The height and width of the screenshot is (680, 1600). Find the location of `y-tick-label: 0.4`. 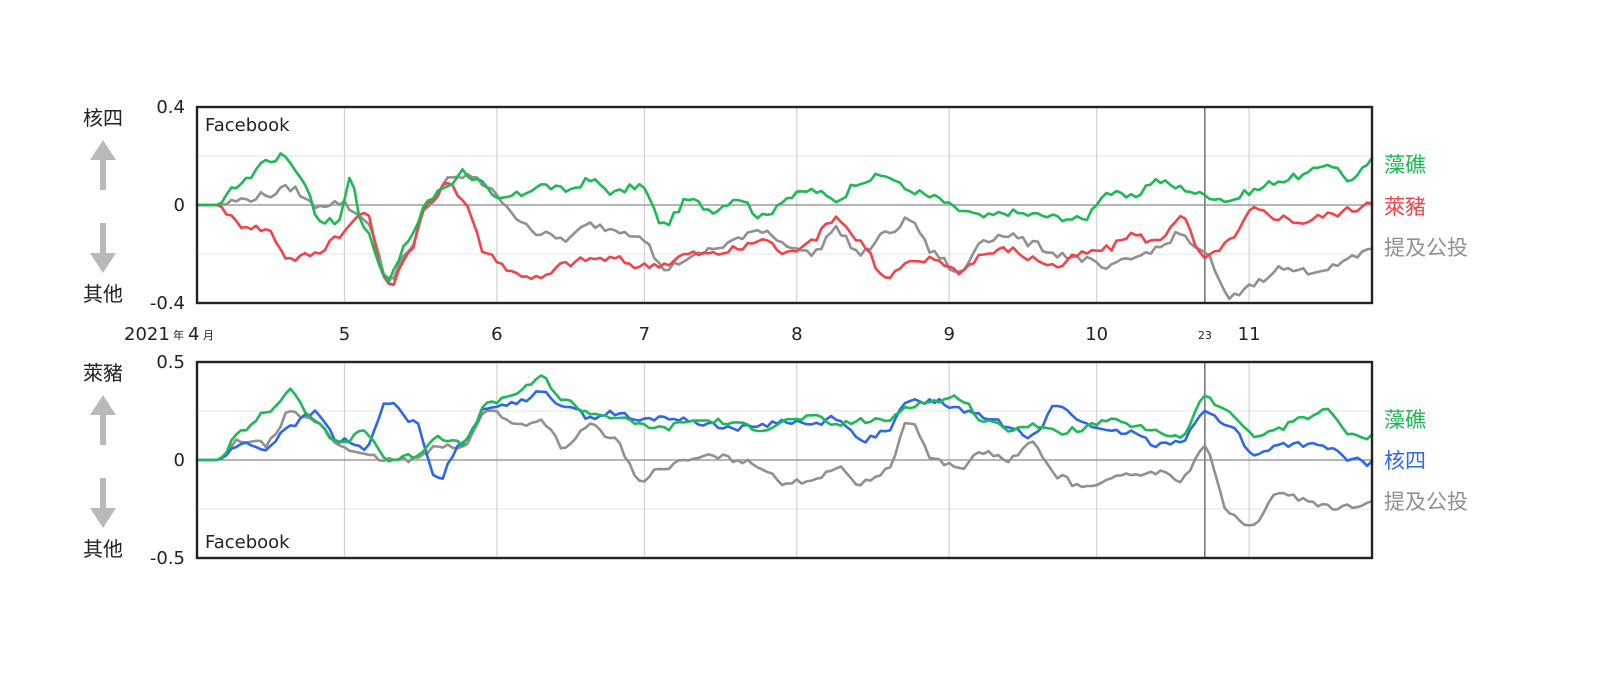

y-tick-label: 0.4 is located at coordinates (170, 107).